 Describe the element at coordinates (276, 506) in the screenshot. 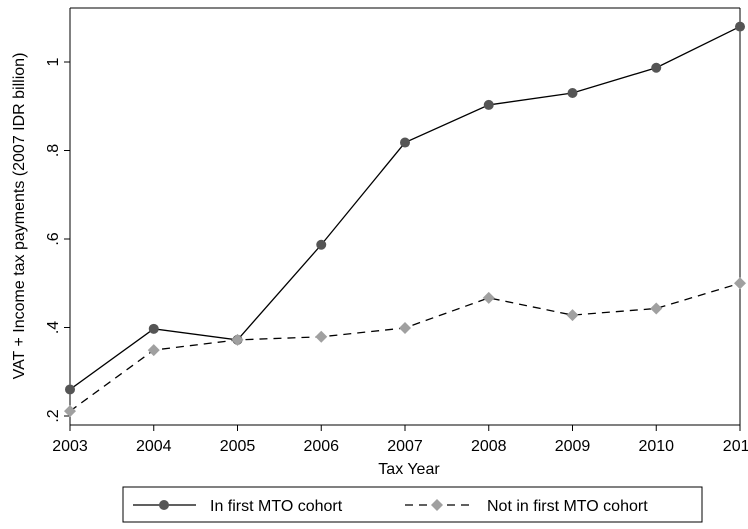

I see `legend-label-in-first-mto-cohort: In first MTO cohort` at that location.